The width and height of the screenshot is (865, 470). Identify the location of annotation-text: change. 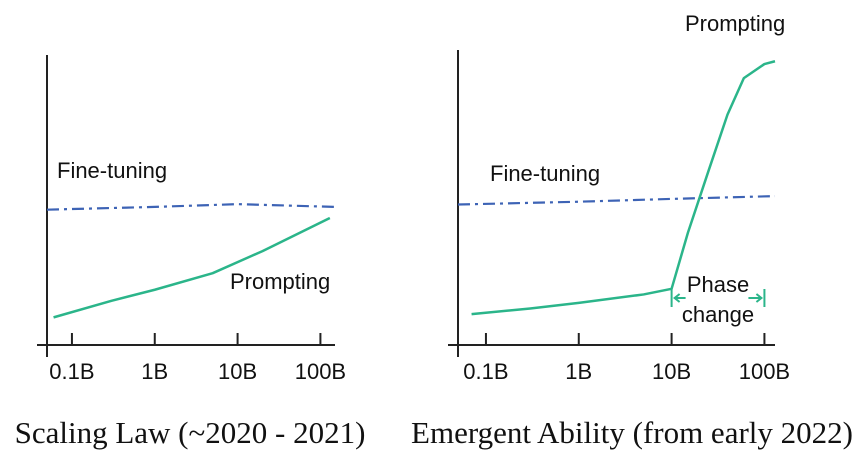
(718, 314).